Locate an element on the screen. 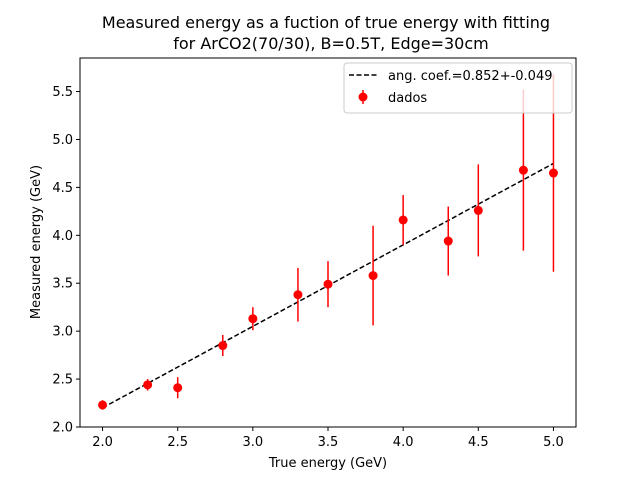 The image size is (640, 480). y-tick-label: 5.5 is located at coordinates (62, 92).